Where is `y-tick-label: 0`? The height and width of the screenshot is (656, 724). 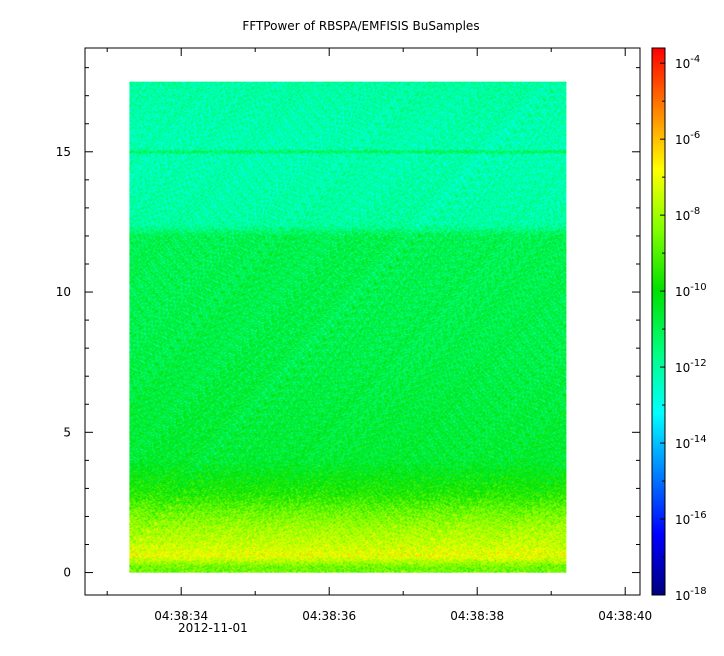
y-tick-label: 0 is located at coordinates (67, 573).